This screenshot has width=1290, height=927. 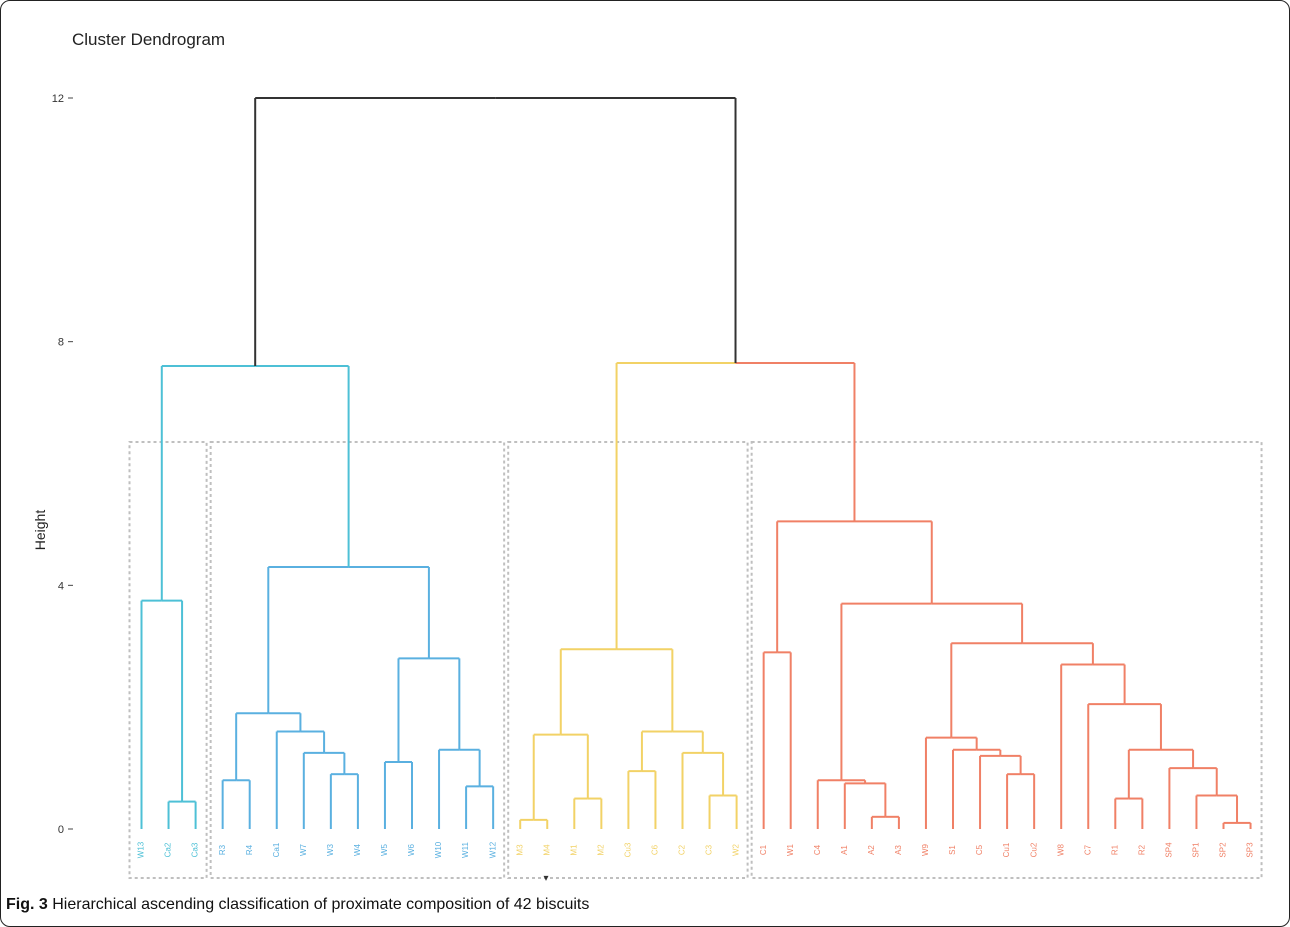 What do you see at coordinates (411, 849) in the screenshot?
I see `leaf-label: W6` at bounding box center [411, 849].